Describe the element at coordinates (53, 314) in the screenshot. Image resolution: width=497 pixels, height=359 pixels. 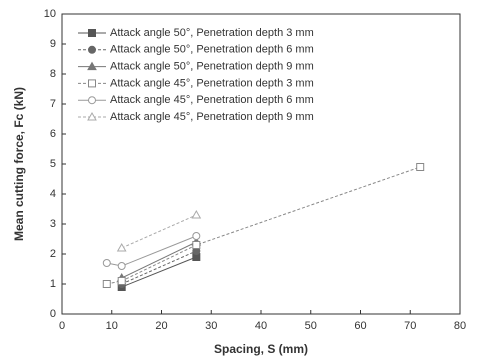
I see `y-tick-label: 0` at that location.